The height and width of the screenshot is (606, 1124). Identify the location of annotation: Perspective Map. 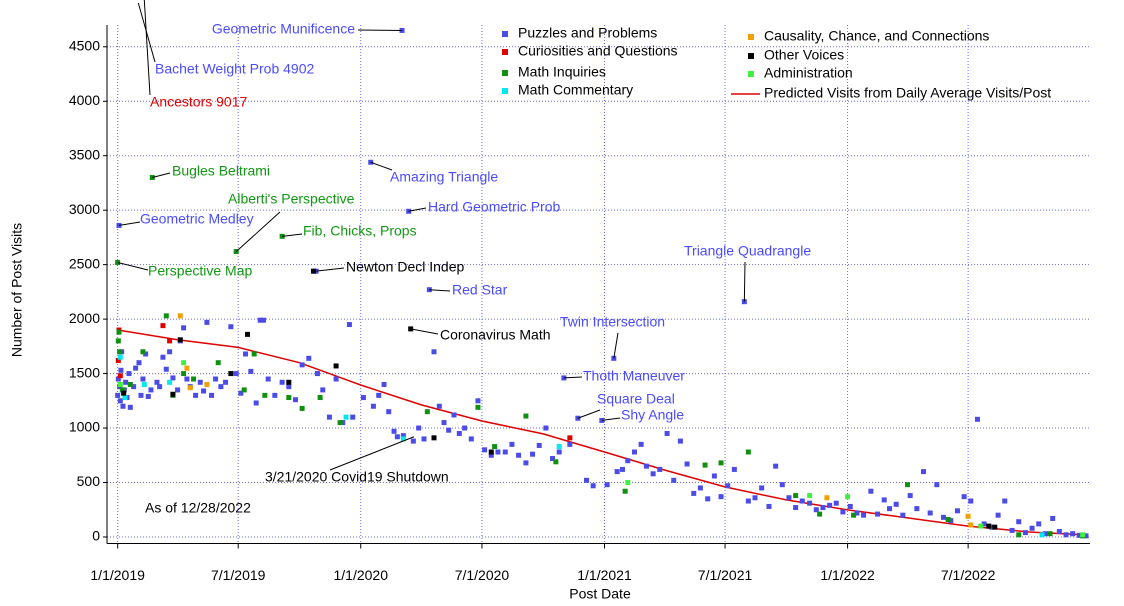
(200, 271).